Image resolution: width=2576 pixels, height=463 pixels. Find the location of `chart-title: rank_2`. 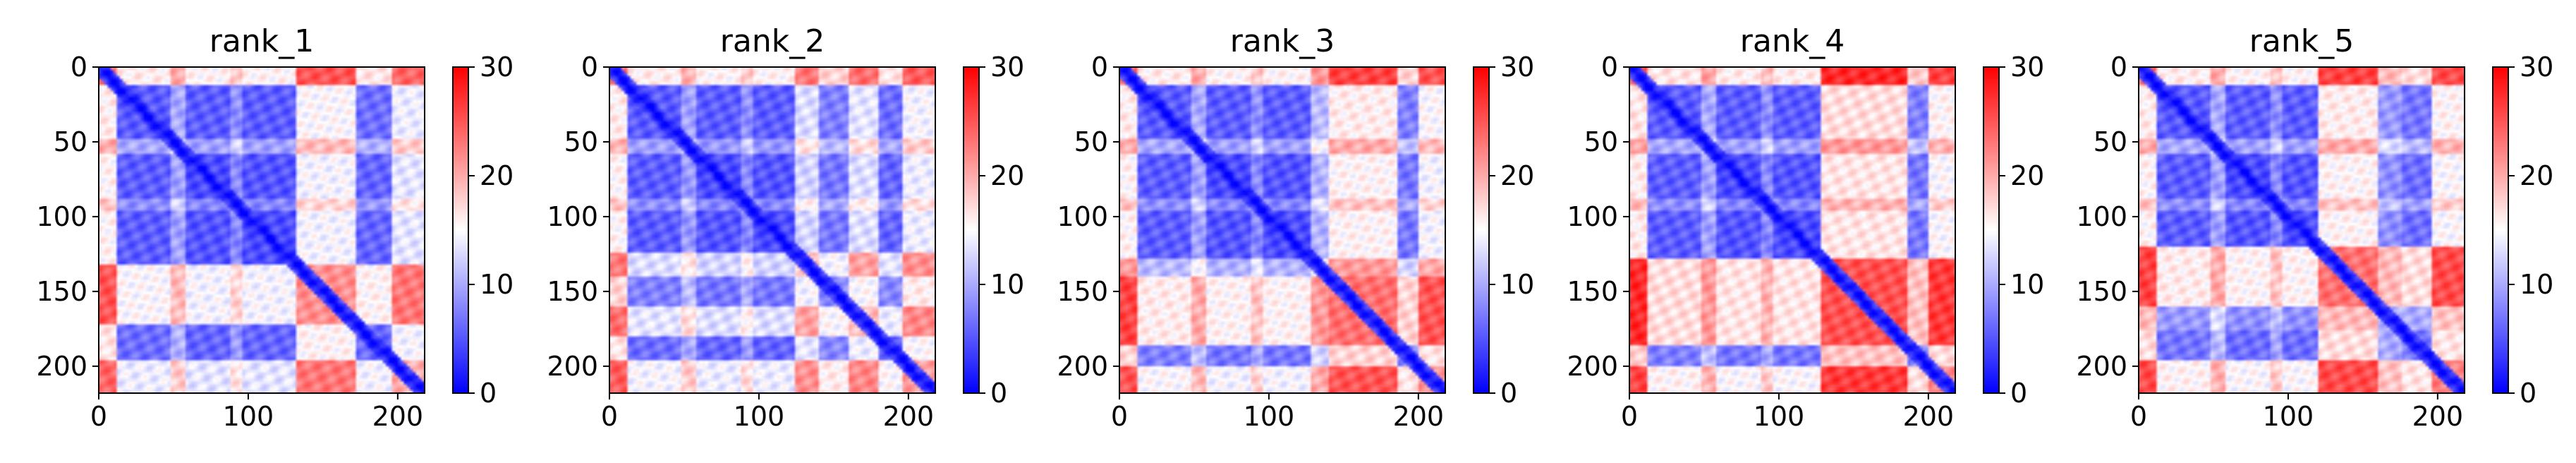

chart-title: rank_2 is located at coordinates (772, 41).